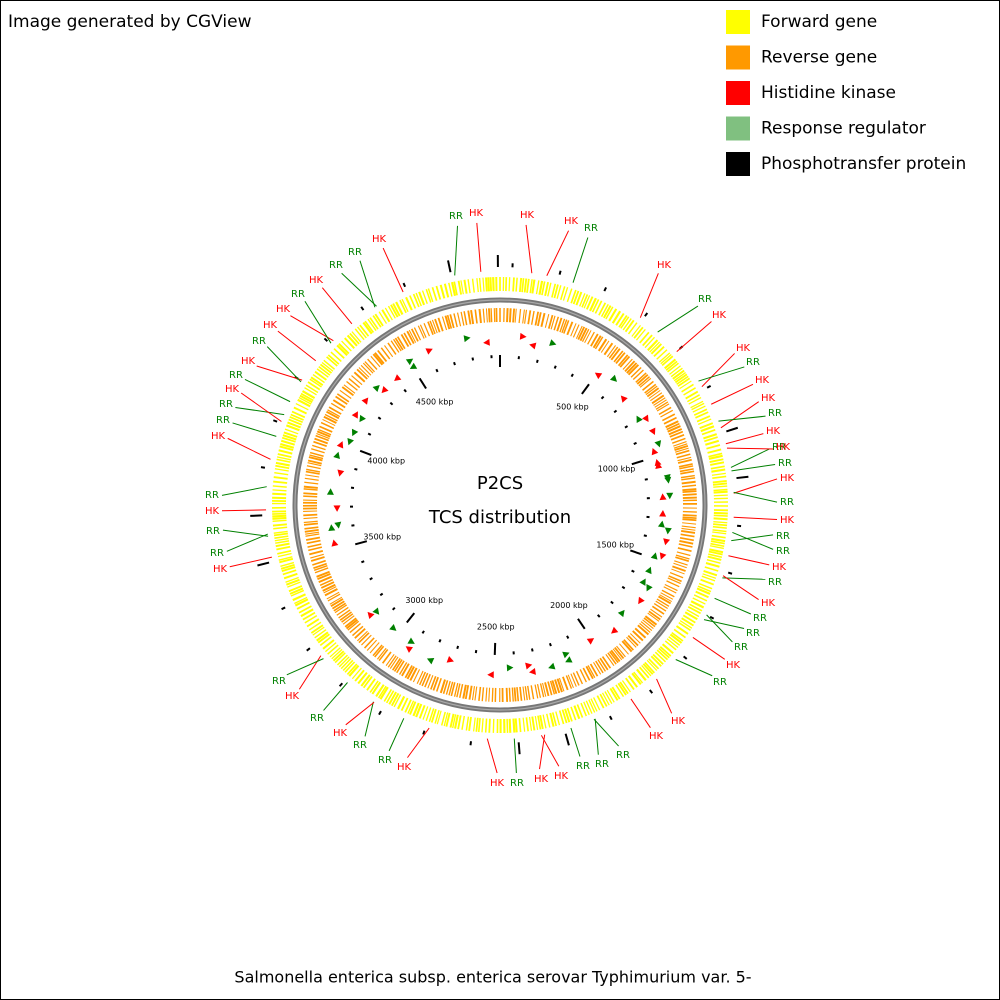 The image size is (1000, 1000). What do you see at coordinates (499, 517) in the screenshot?
I see `map-subtitle: TCS distribution` at bounding box center [499, 517].